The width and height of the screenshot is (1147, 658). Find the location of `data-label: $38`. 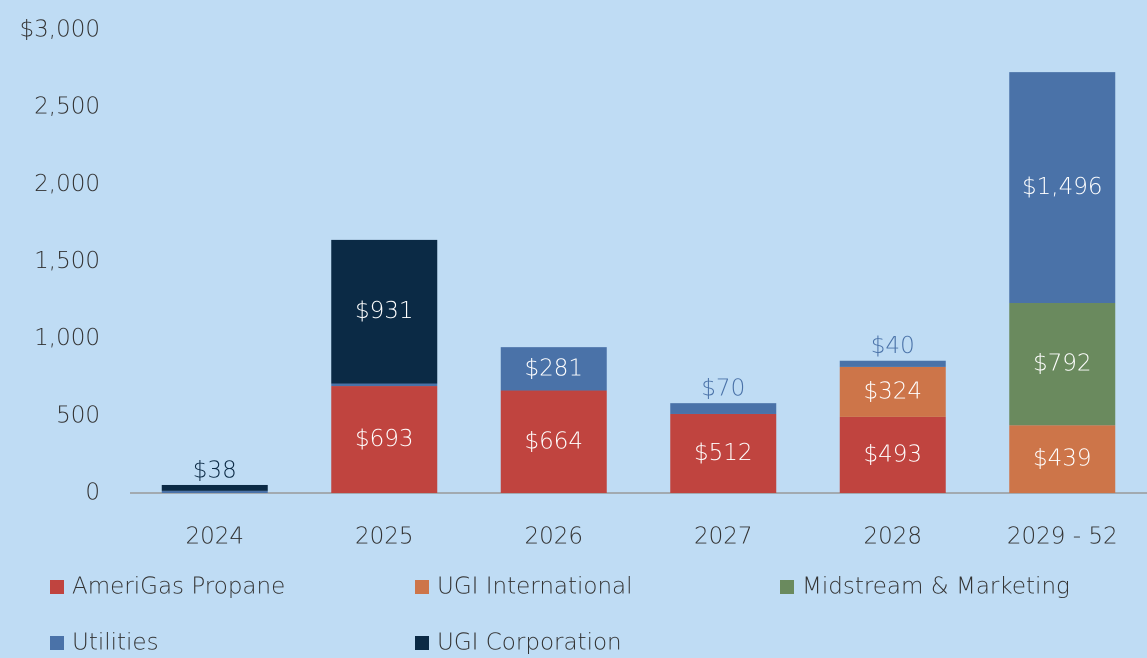

data-label: $38 is located at coordinates (215, 470).